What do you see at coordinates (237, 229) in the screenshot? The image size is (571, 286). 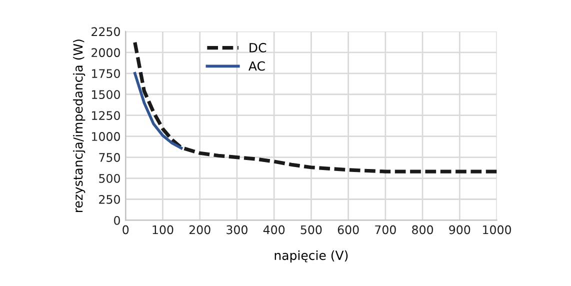 I see `x-tick-label: 300` at bounding box center [237, 229].